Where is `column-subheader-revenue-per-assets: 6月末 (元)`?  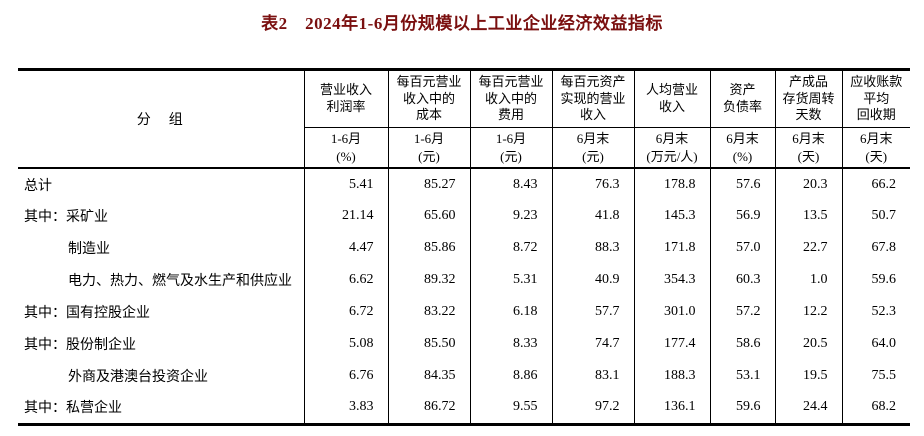
column-subheader-revenue-per-assets: 6月末 (元) is located at coordinates (592, 148).